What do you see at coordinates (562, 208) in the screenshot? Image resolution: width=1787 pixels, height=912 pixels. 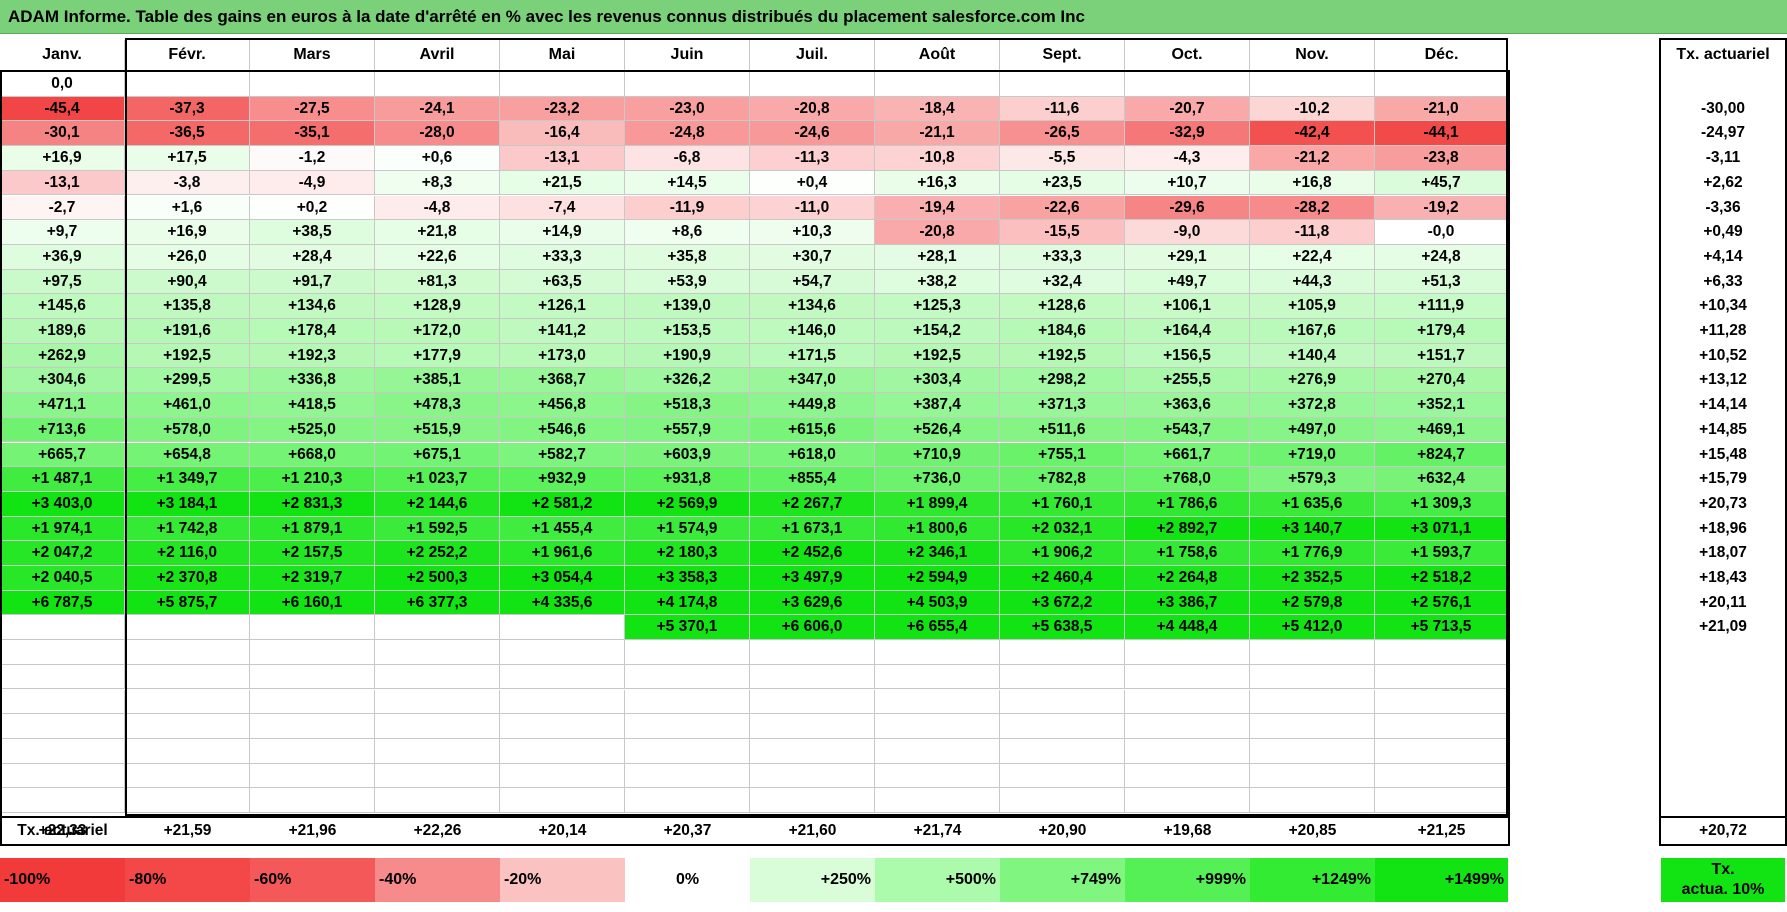 I see `gain-cell: -7,4` at bounding box center [562, 208].